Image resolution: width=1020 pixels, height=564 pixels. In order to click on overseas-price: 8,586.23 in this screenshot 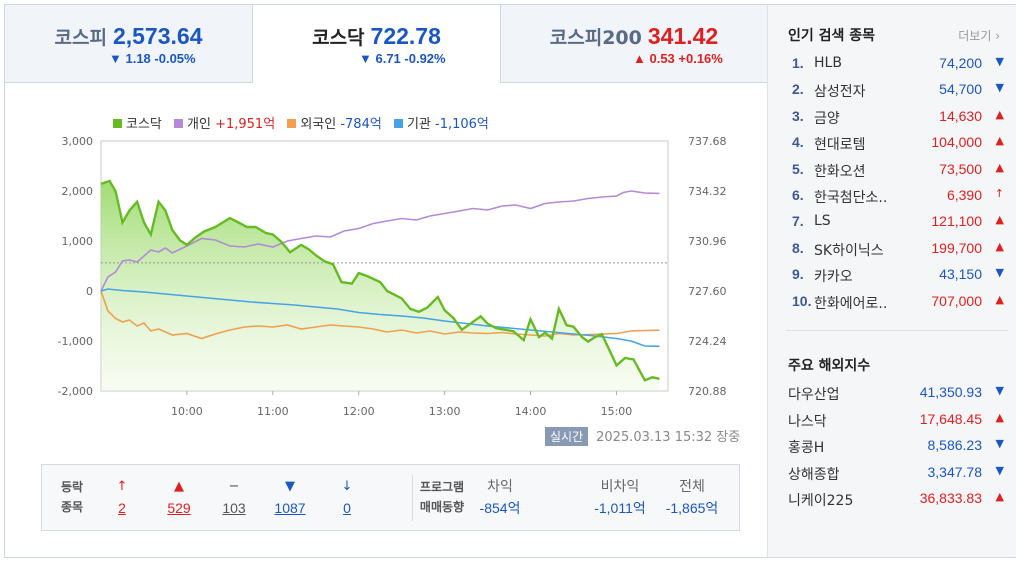, I will do `click(955, 445)`.